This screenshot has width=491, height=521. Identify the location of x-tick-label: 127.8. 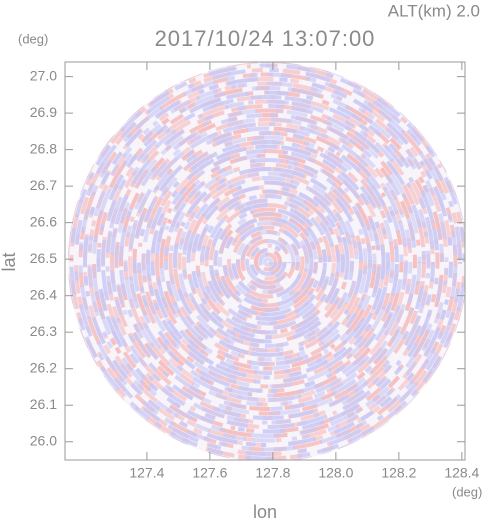
(272, 473).